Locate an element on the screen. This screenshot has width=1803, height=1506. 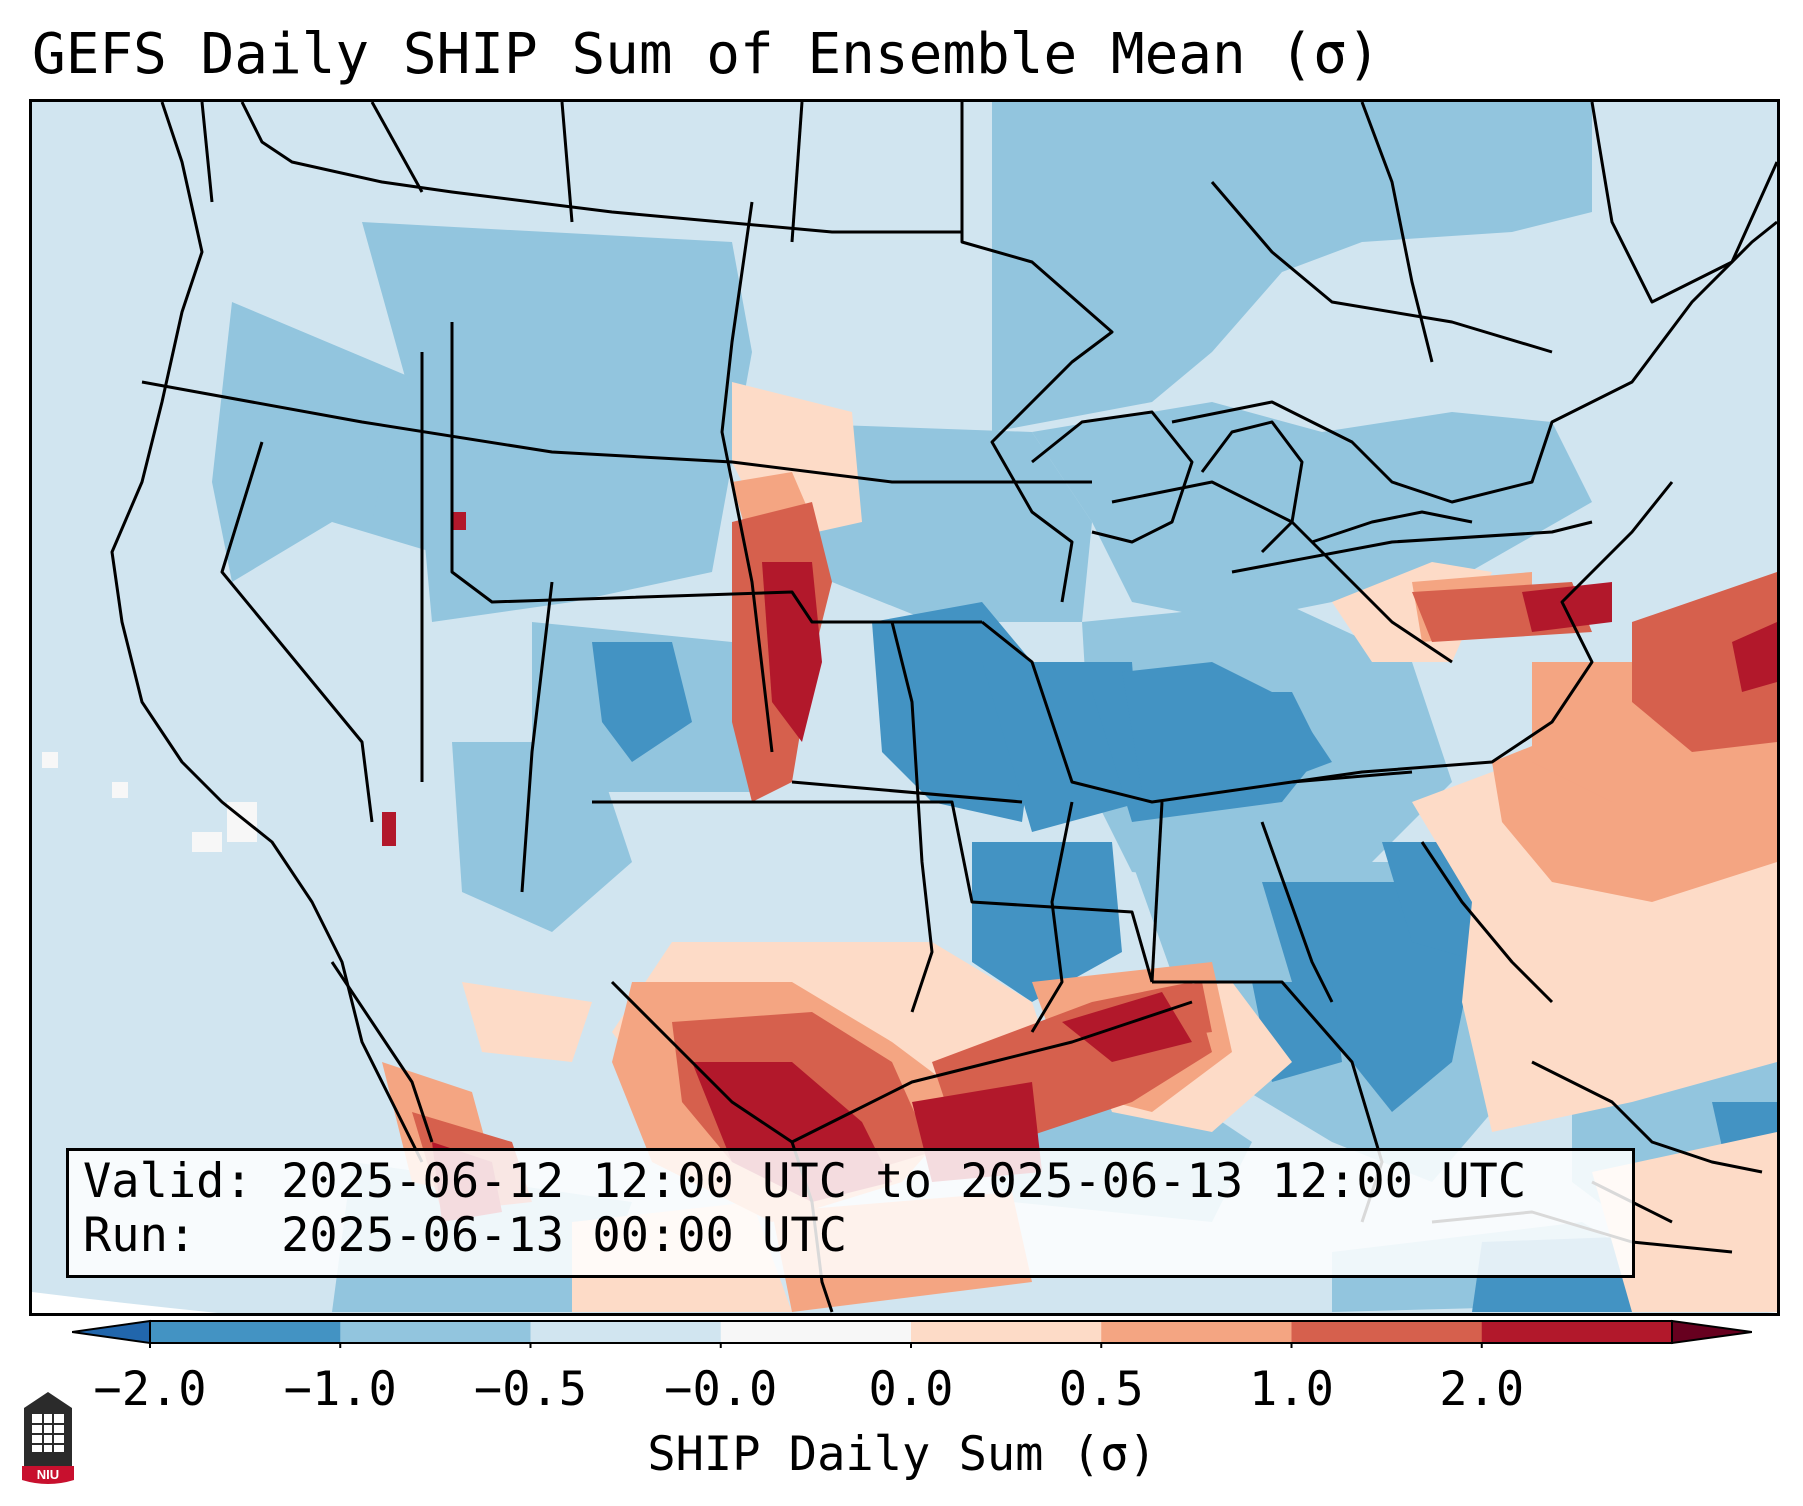
run-time-line: Run: 2025-06-13 00:00 UTC is located at coordinates (465, 1235).